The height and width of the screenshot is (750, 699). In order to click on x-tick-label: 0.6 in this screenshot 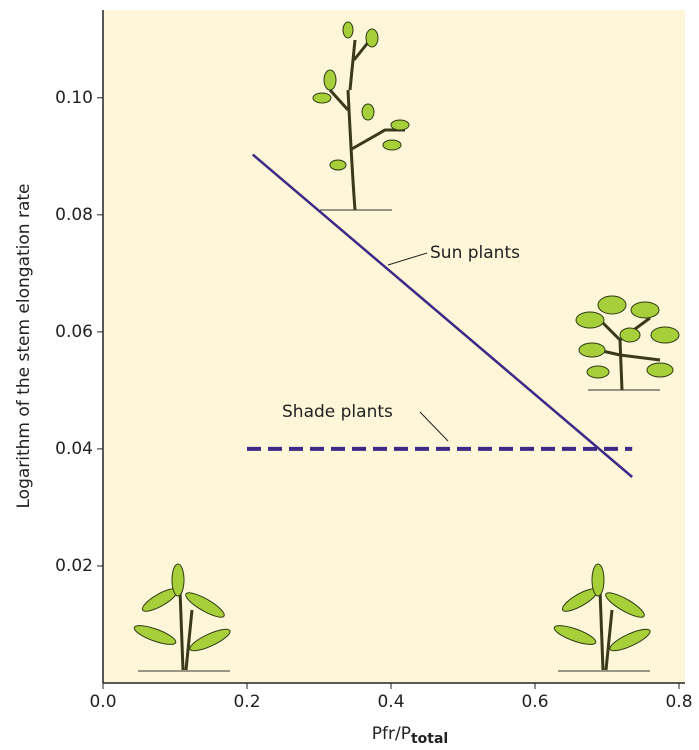, I will do `click(534, 702)`.